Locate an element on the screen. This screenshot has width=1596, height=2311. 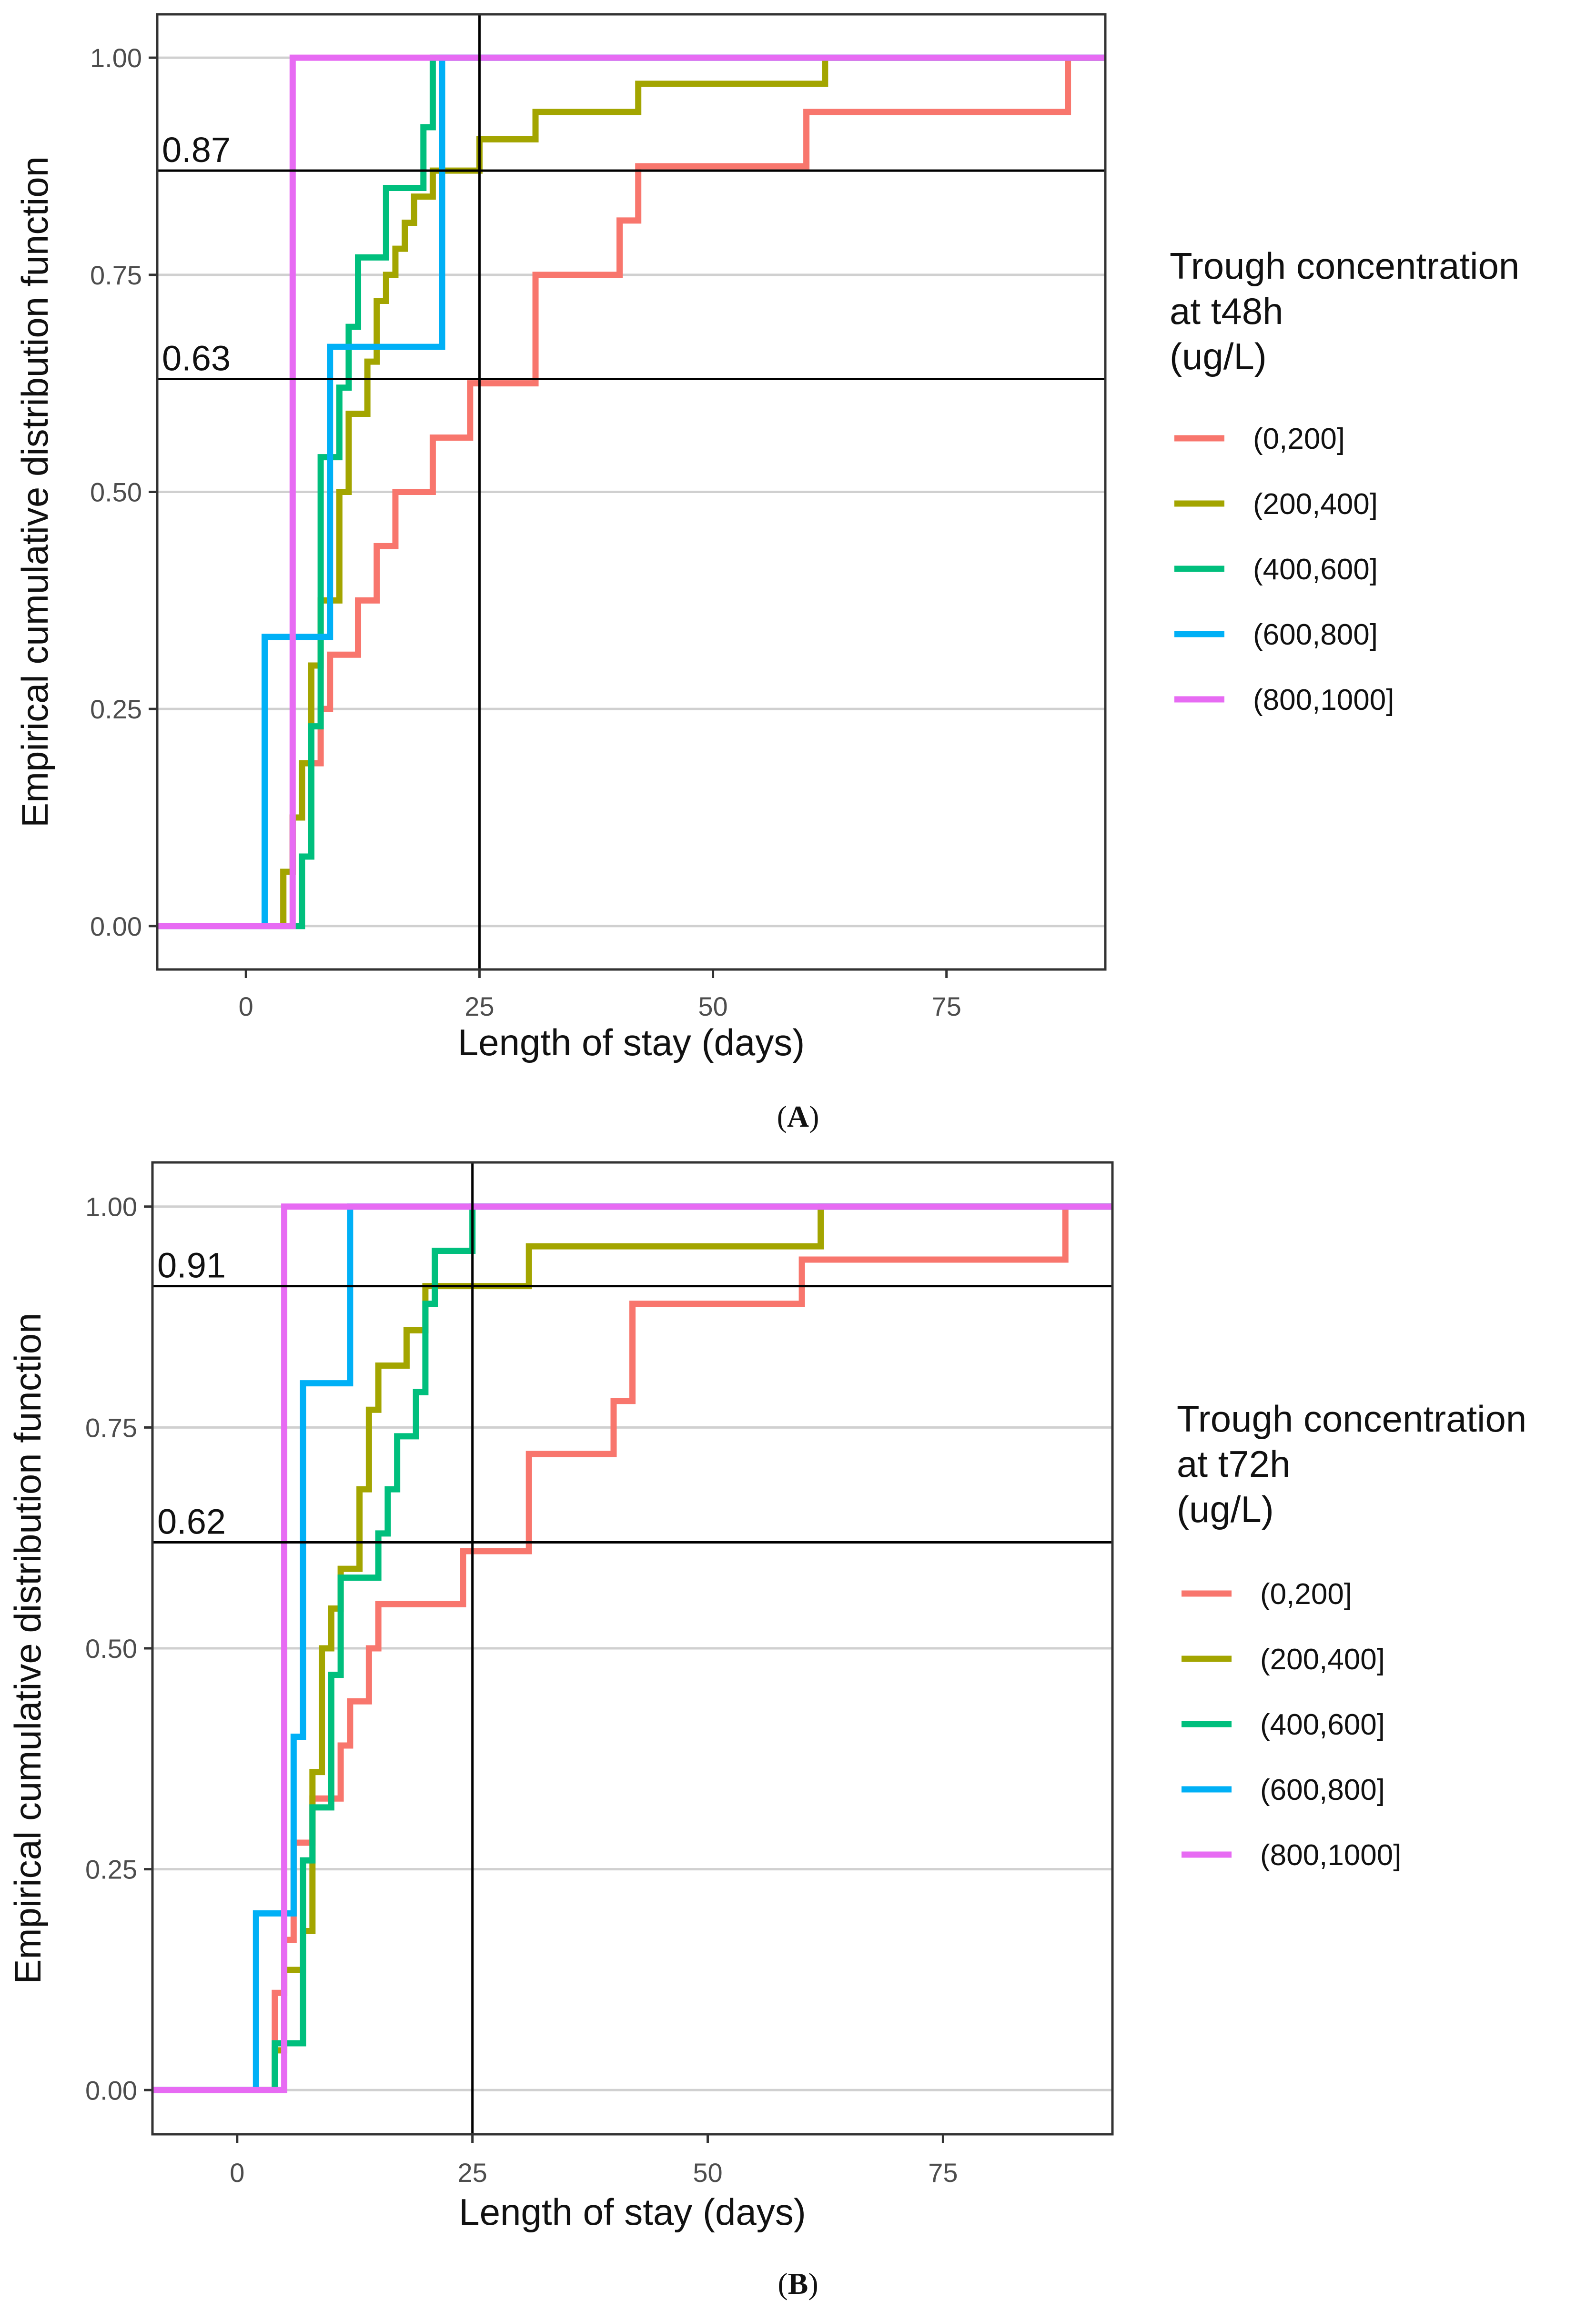
legend-title: at t72h is located at coordinates (1234, 1464).